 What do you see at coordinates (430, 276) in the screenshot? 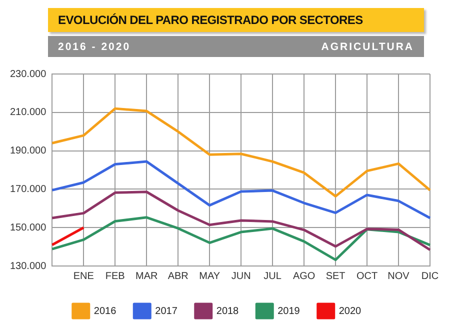
I see `x-tick-label: DIC` at bounding box center [430, 276].